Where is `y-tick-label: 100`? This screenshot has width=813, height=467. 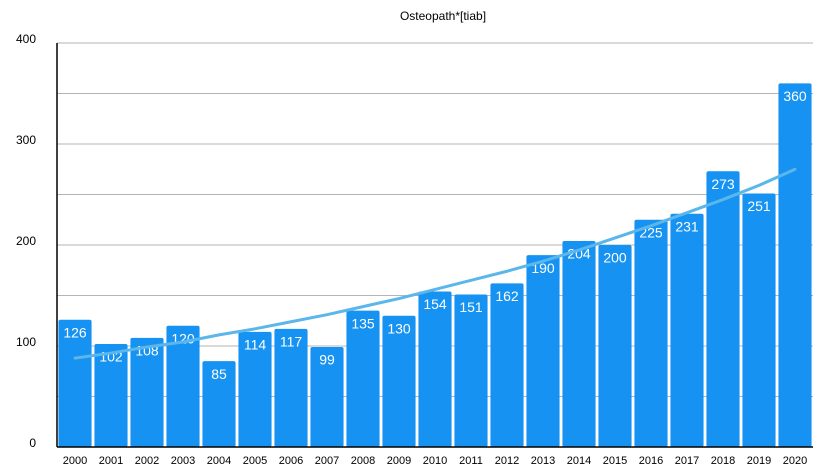 y-tick-label: 100 is located at coordinates (26, 342).